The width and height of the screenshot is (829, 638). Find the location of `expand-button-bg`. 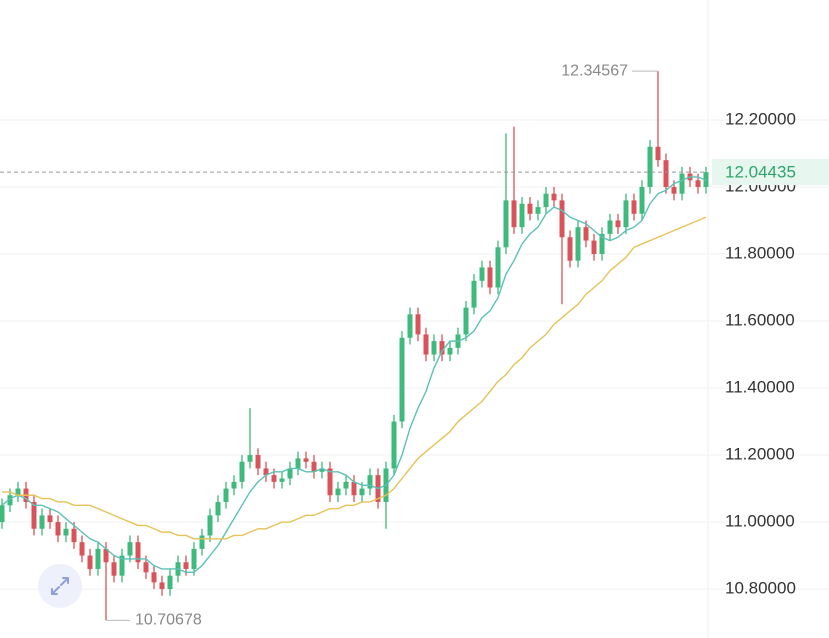

expand-button-bg is located at coordinates (60, 586).